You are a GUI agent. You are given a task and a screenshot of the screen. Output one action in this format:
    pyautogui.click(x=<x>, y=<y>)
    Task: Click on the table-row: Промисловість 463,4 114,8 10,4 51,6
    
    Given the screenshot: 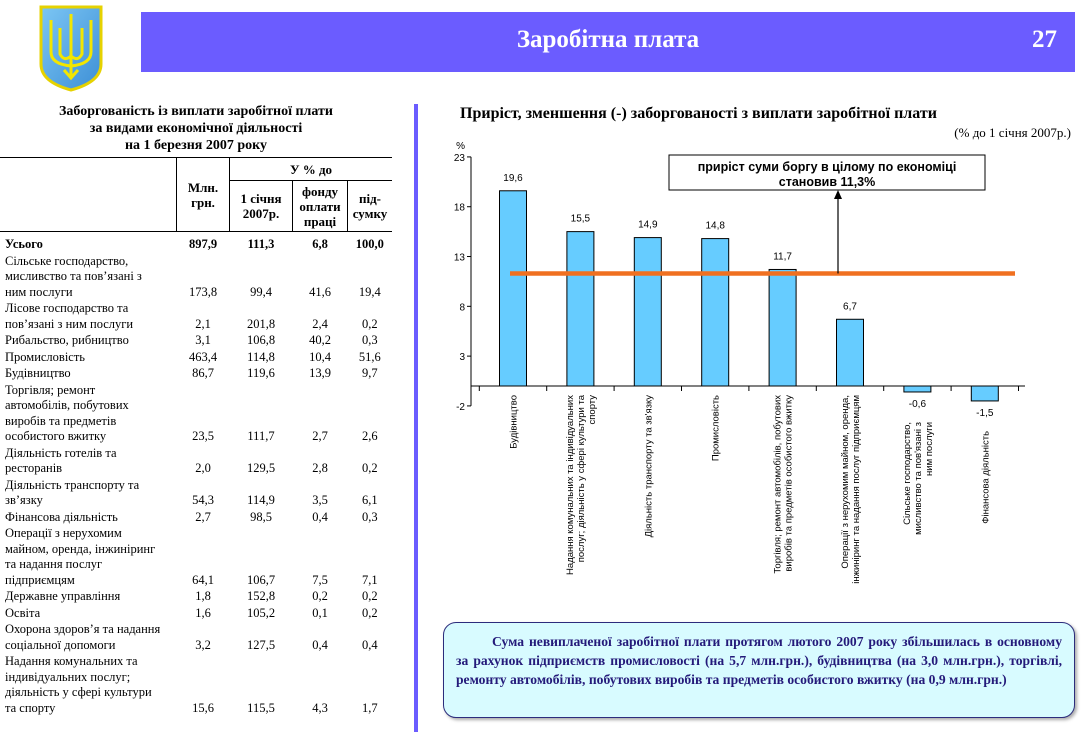 What is the action you would take?
    pyautogui.click(x=196, y=357)
    